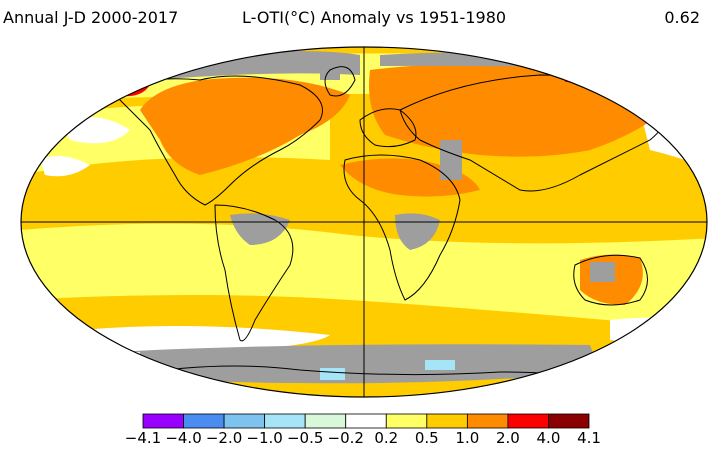  What do you see at coordinates (254, 273) in the screenshot?
I see `south-america-outline` at bounding box center [254, 273].